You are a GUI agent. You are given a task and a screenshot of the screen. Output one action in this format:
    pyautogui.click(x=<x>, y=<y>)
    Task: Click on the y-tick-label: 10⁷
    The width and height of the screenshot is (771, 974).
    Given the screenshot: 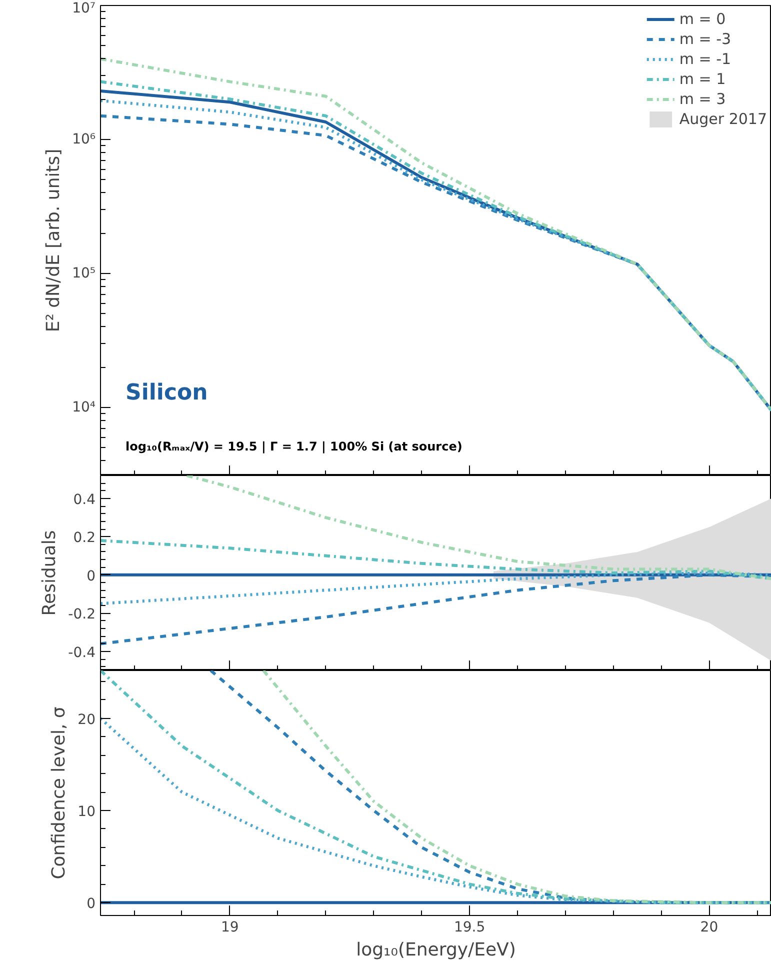 What is the action you would take?
    pyautogui.click(x=84, y=8)
    